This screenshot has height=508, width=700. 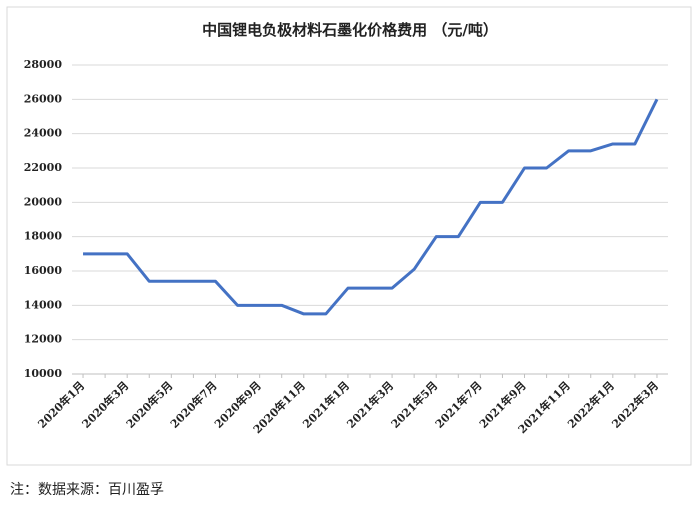 I want to click on x-tick-label: 2020年5月, so click(x=149, y=404).